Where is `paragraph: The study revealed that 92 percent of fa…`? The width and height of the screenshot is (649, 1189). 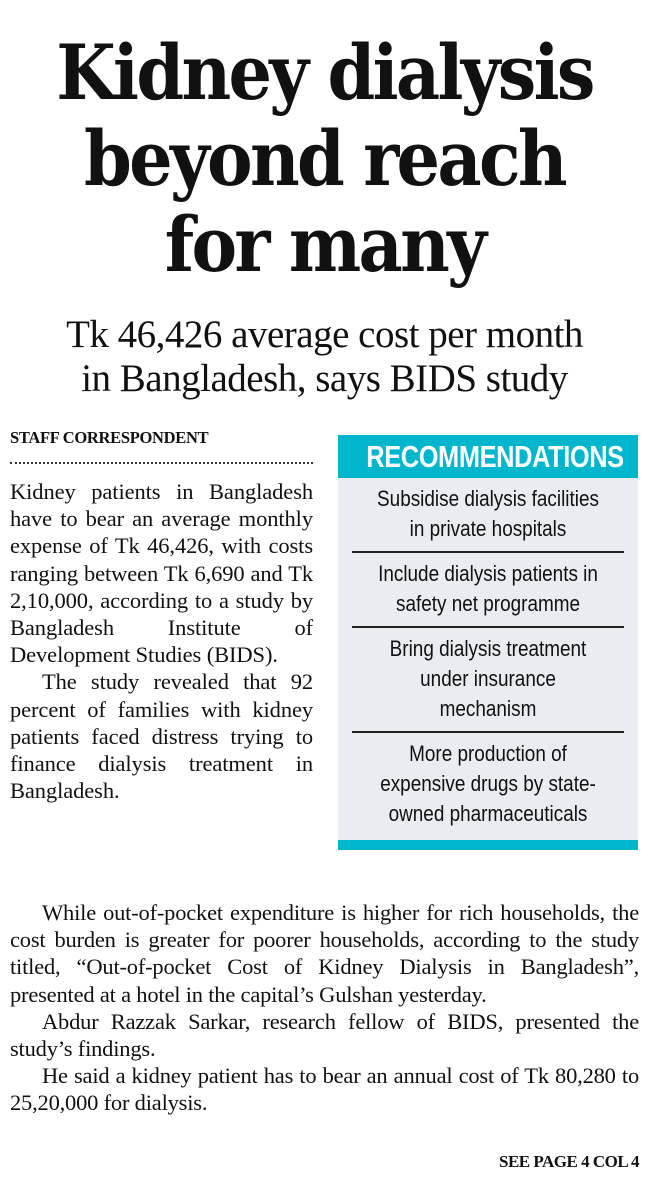 paragraph: The study revealed that 92 percent of fa… is located at coordinates (161, 736).